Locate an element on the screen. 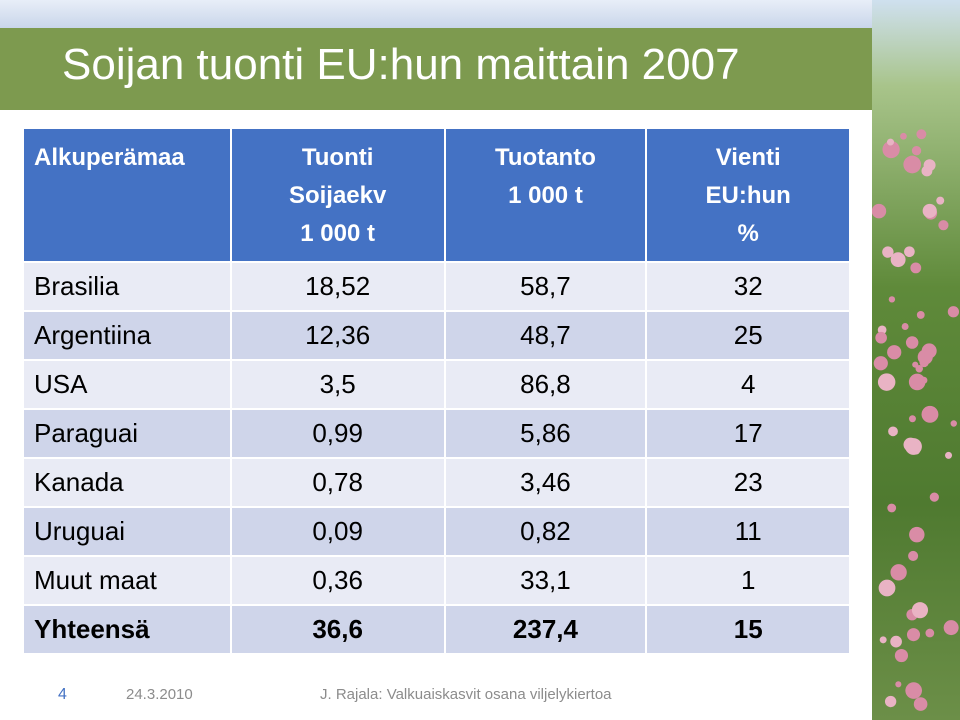  header-line: EU:hun is located at coordinates (748, 195).